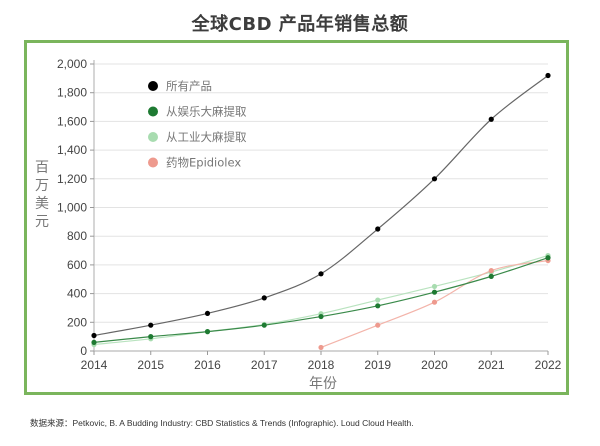 The height and width of the screenshot is (446, 600). Describe the element at coordinates (72, 150) in the screenshot. I see `y-tick-label: 1,400` at that location.